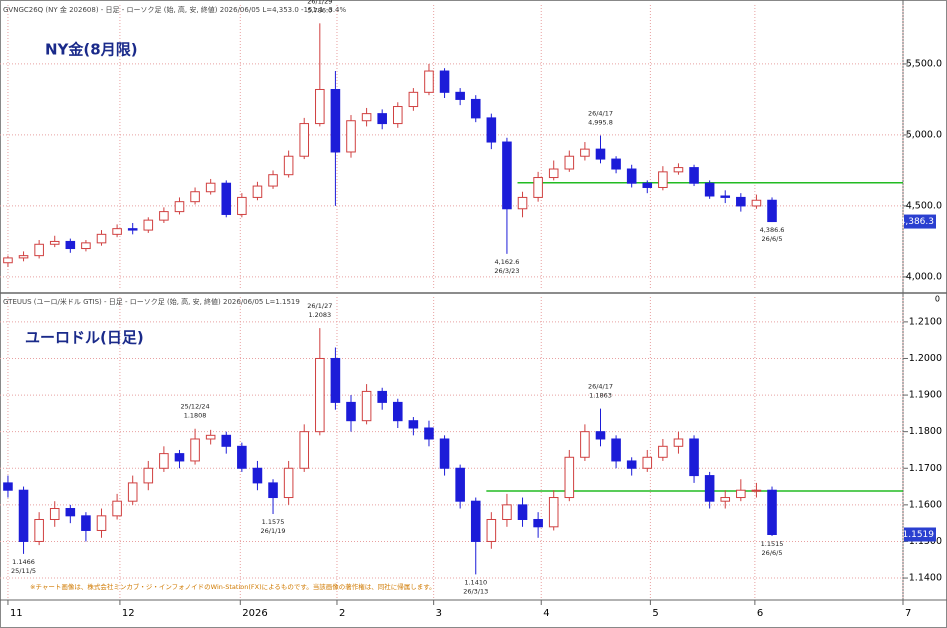  I want to click on y-tick-label: 5,000.0, so click(924, 134).